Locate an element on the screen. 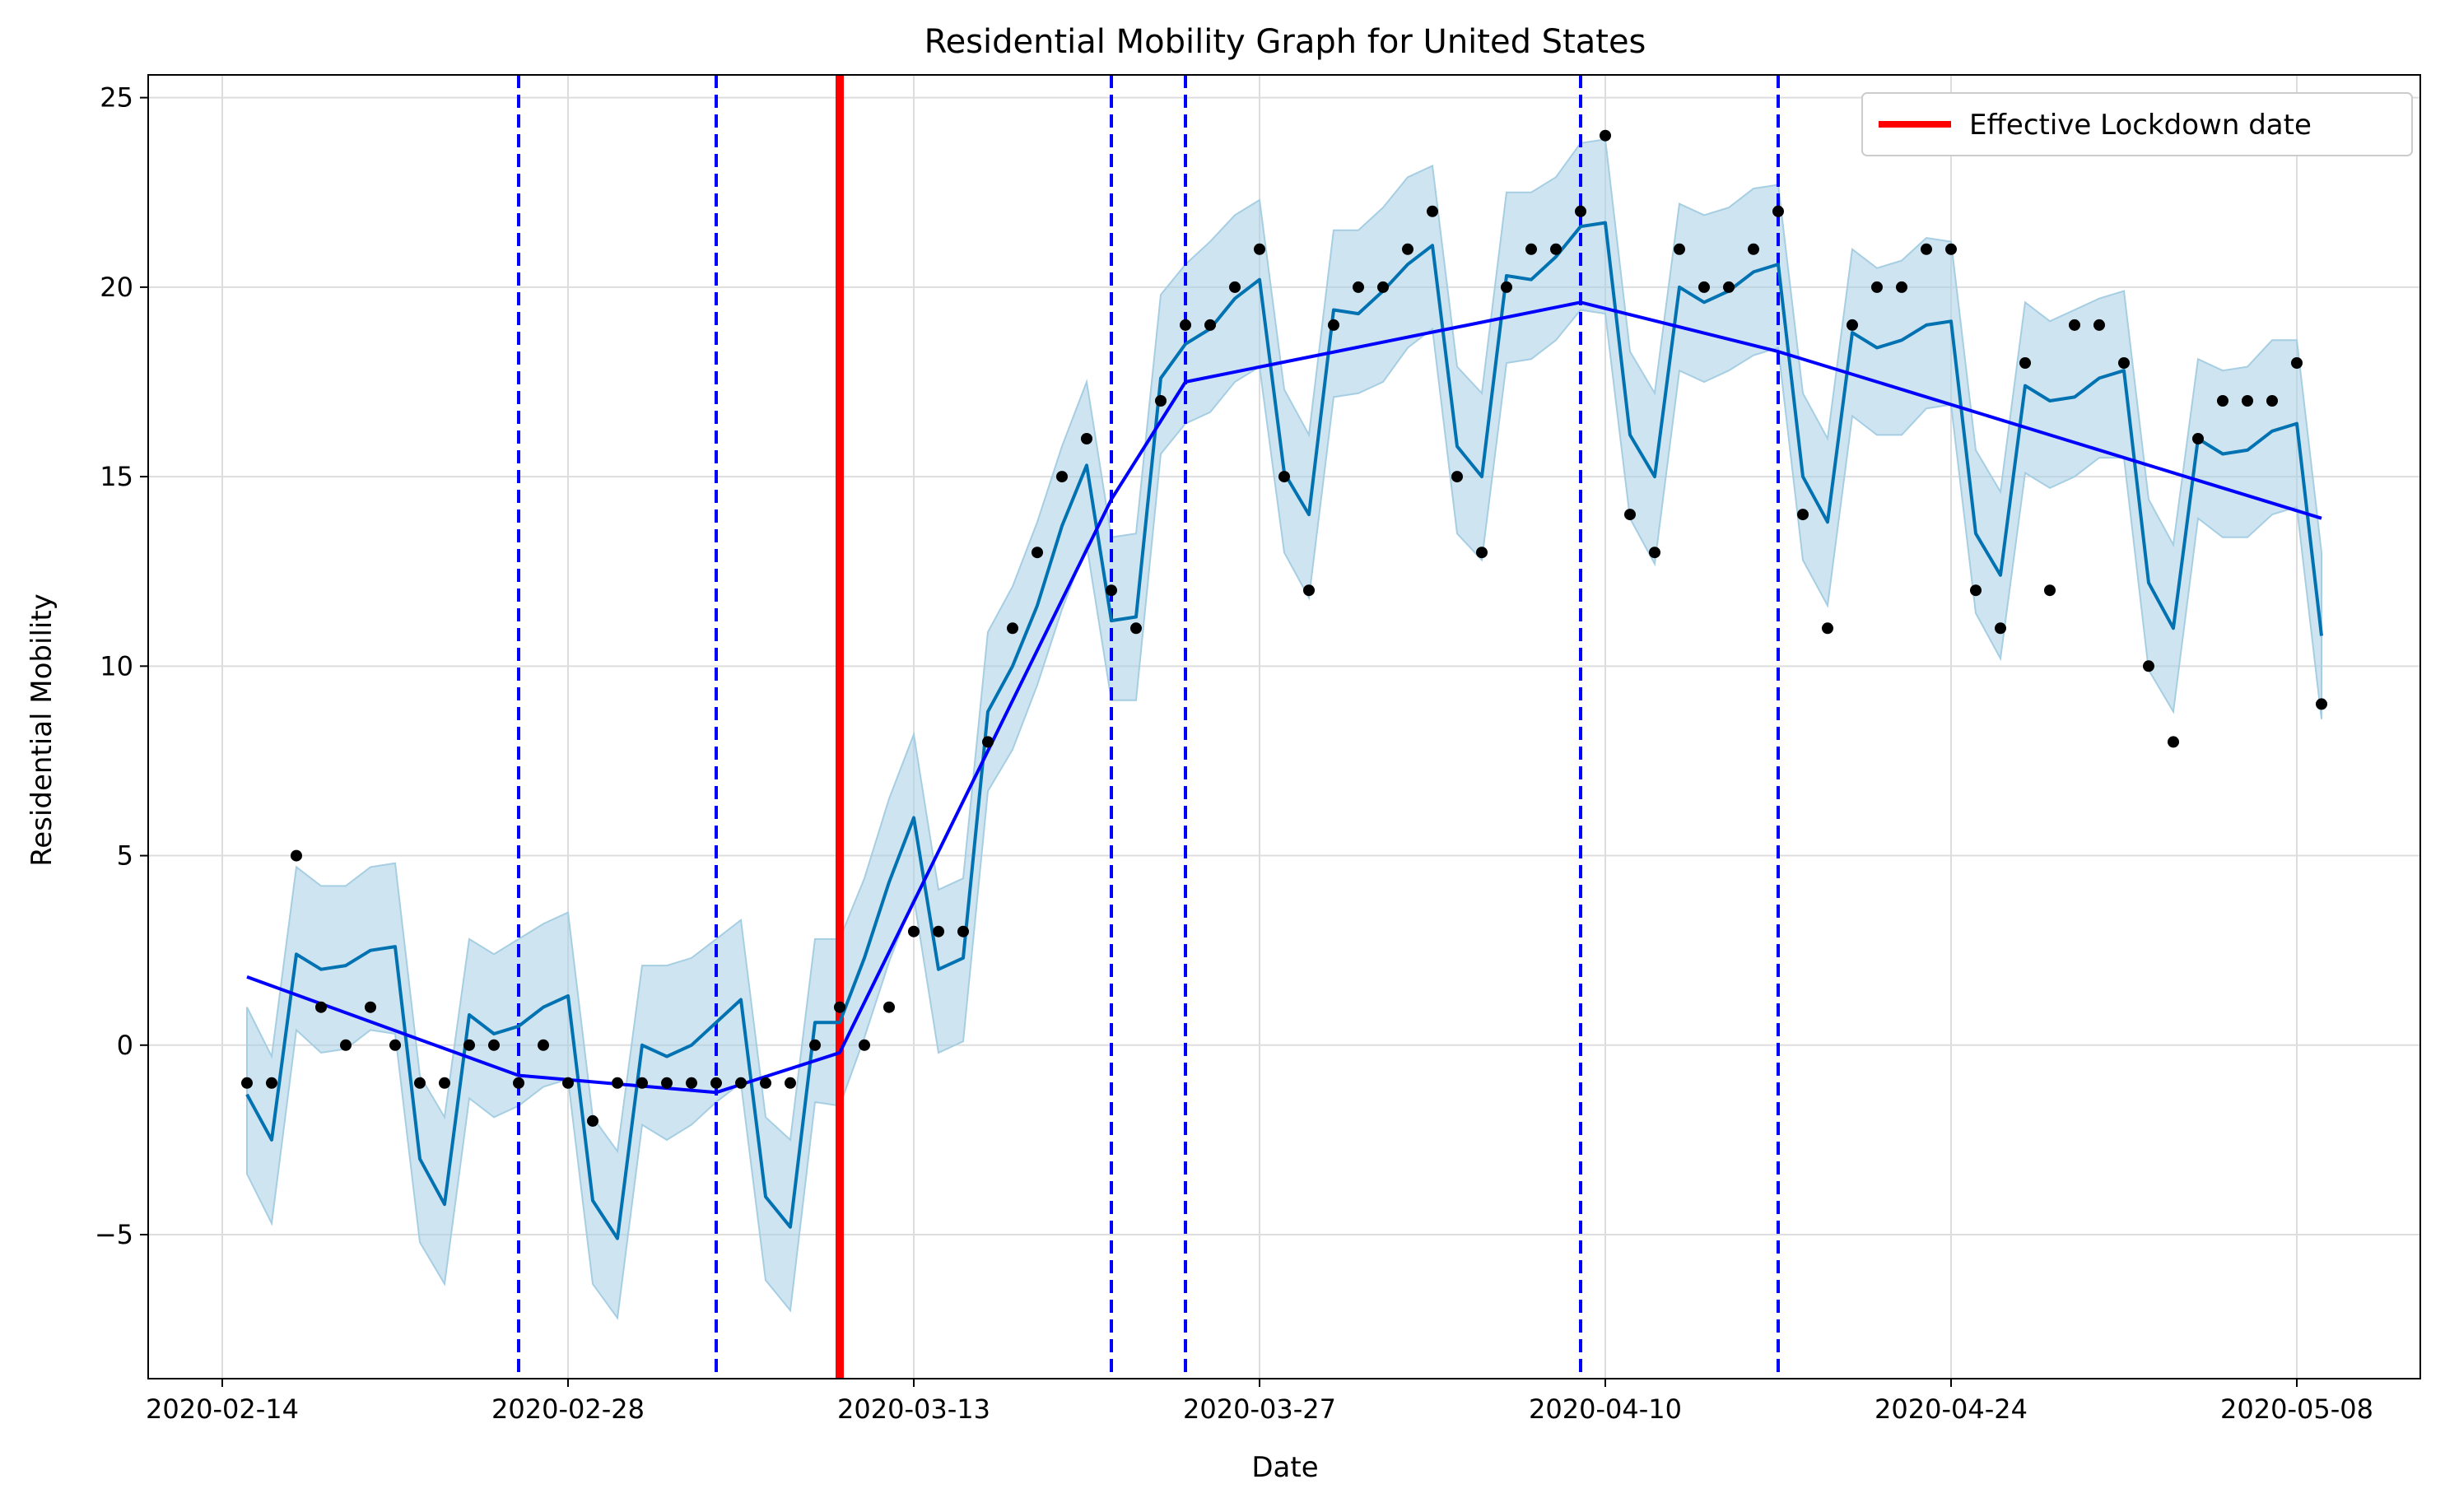  y-tick-label: −5 is located at coordinates (114, 1234).